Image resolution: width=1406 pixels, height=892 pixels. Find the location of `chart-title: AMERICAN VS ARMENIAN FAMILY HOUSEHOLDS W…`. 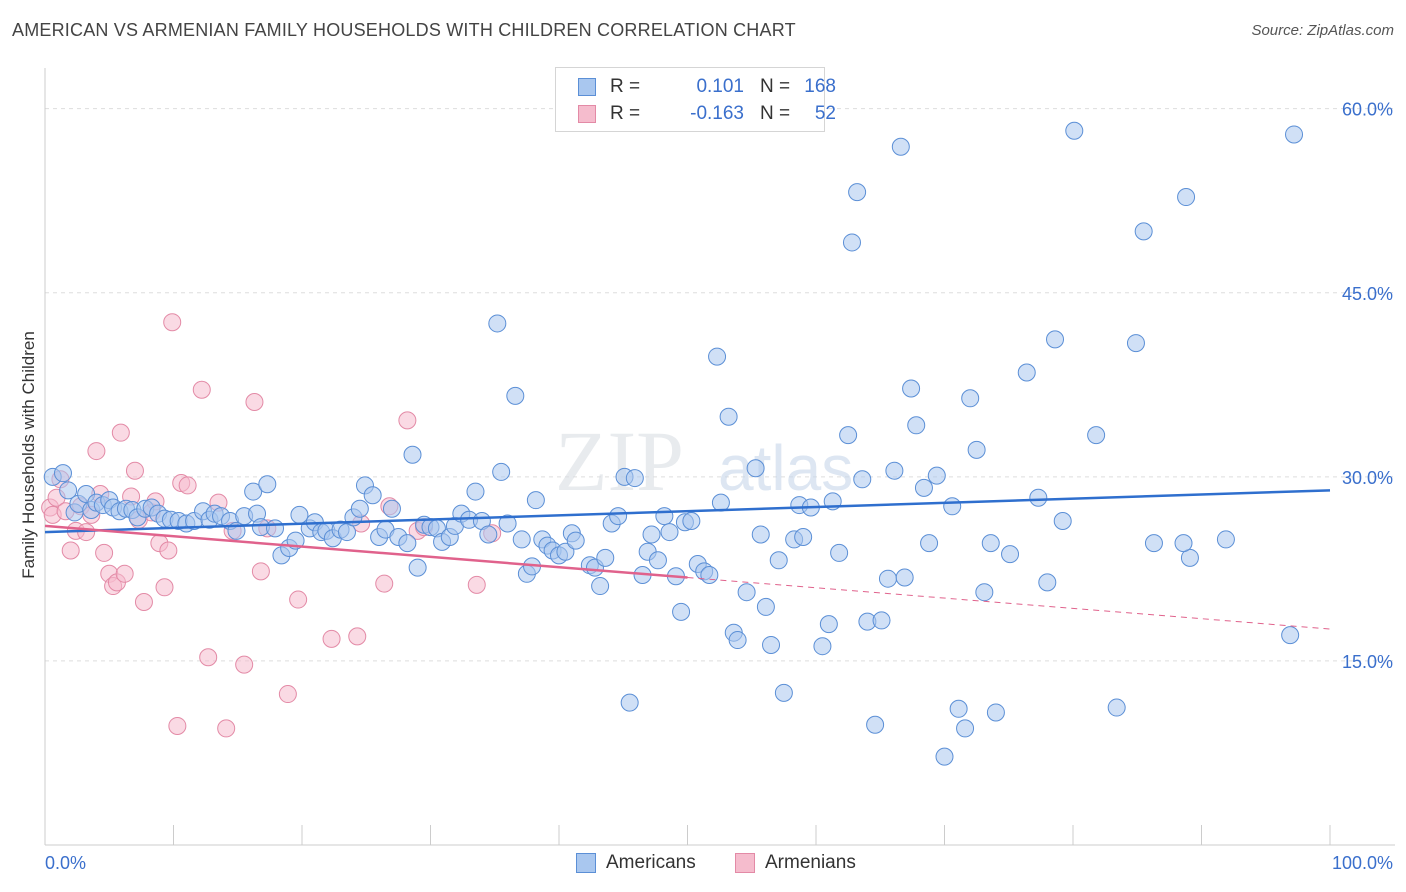

chart-title: AMERICAN VS ARMENIAN FAMILY HOUSEHOLDS W… is located at coordinates (404, 30).